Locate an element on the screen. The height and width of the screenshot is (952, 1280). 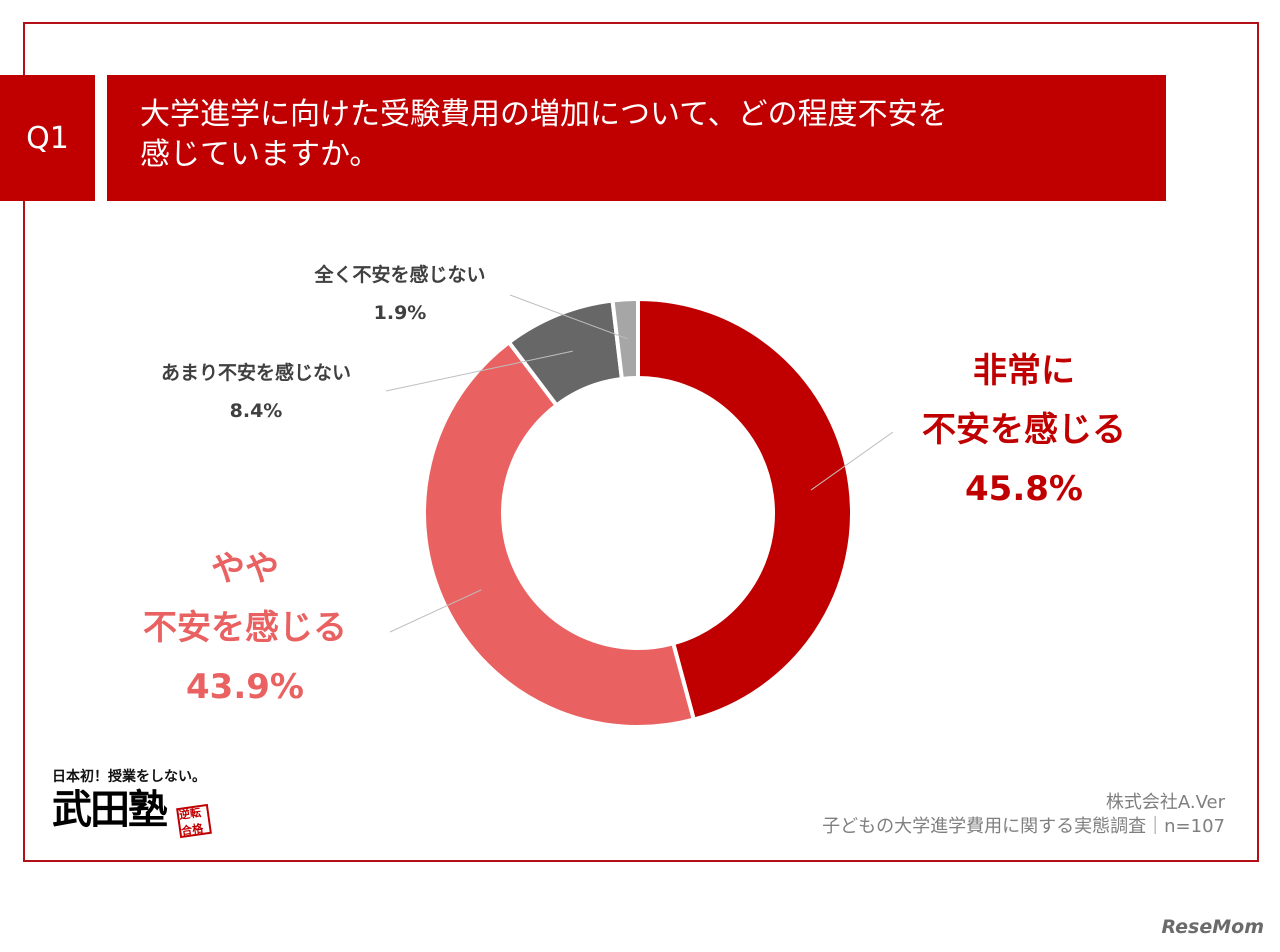
label-very: 非常に 不安を感じる 45.8% is located at coordinates (1024, 430).